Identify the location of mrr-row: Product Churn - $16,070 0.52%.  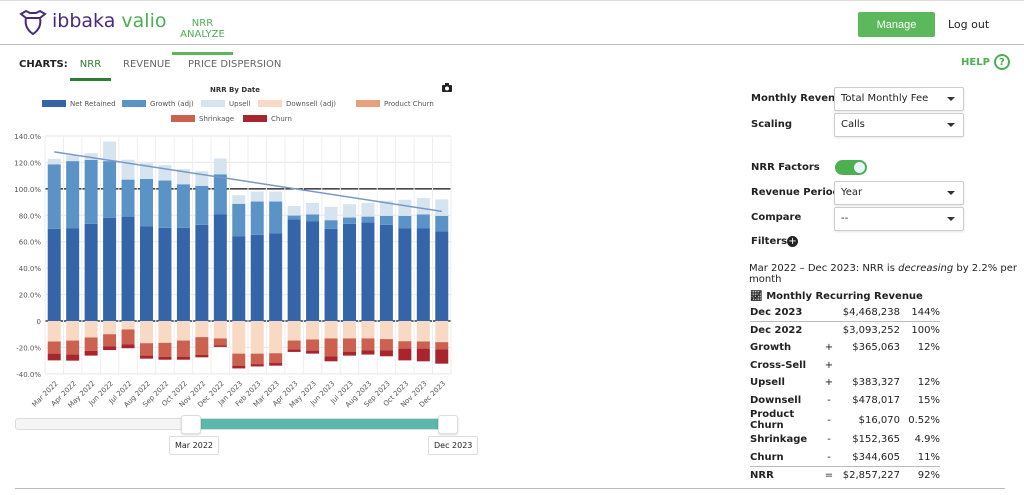
(845, 420).